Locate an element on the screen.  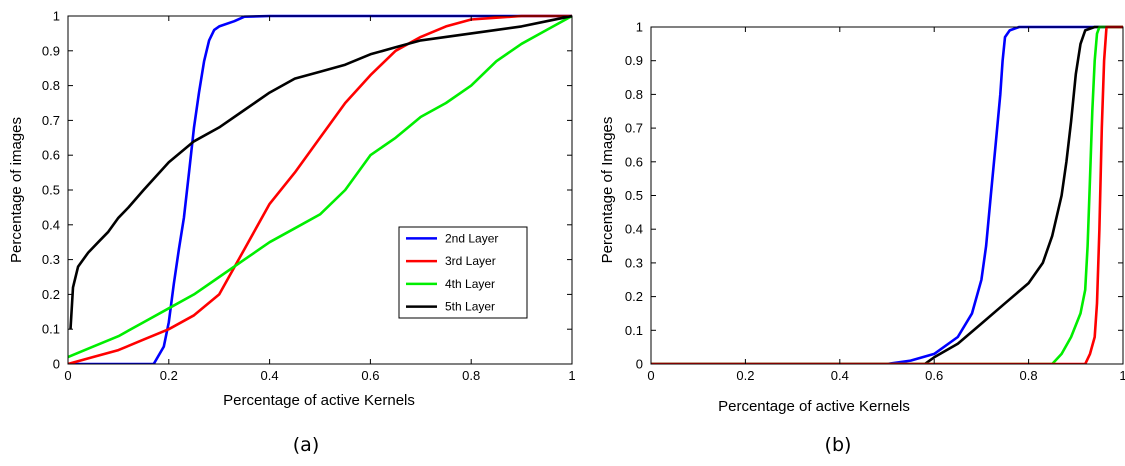
legend-label: 4th Layer is located at coordinates (470, 284).